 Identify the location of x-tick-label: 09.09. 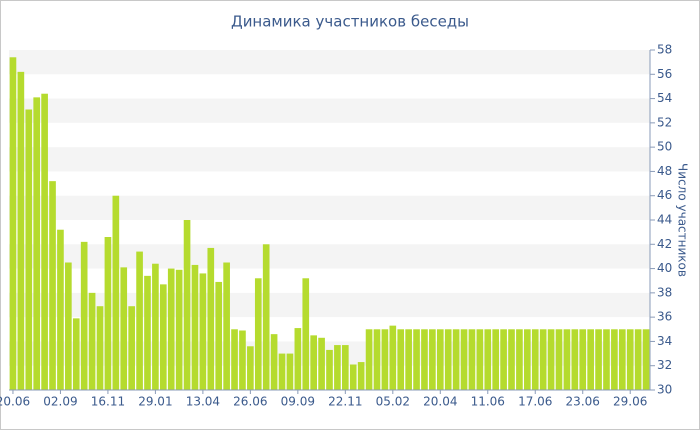
(298, 402).